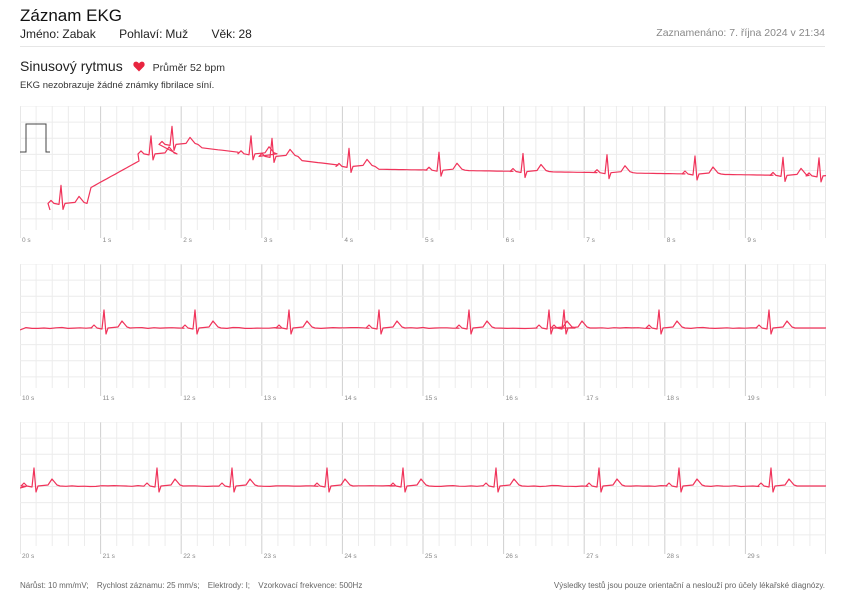 The image size is (860, 598). What do you see at coordinates (189, 556) in the screenshot?
I see `time-label: 22 s` at bounding box center [189, 556].